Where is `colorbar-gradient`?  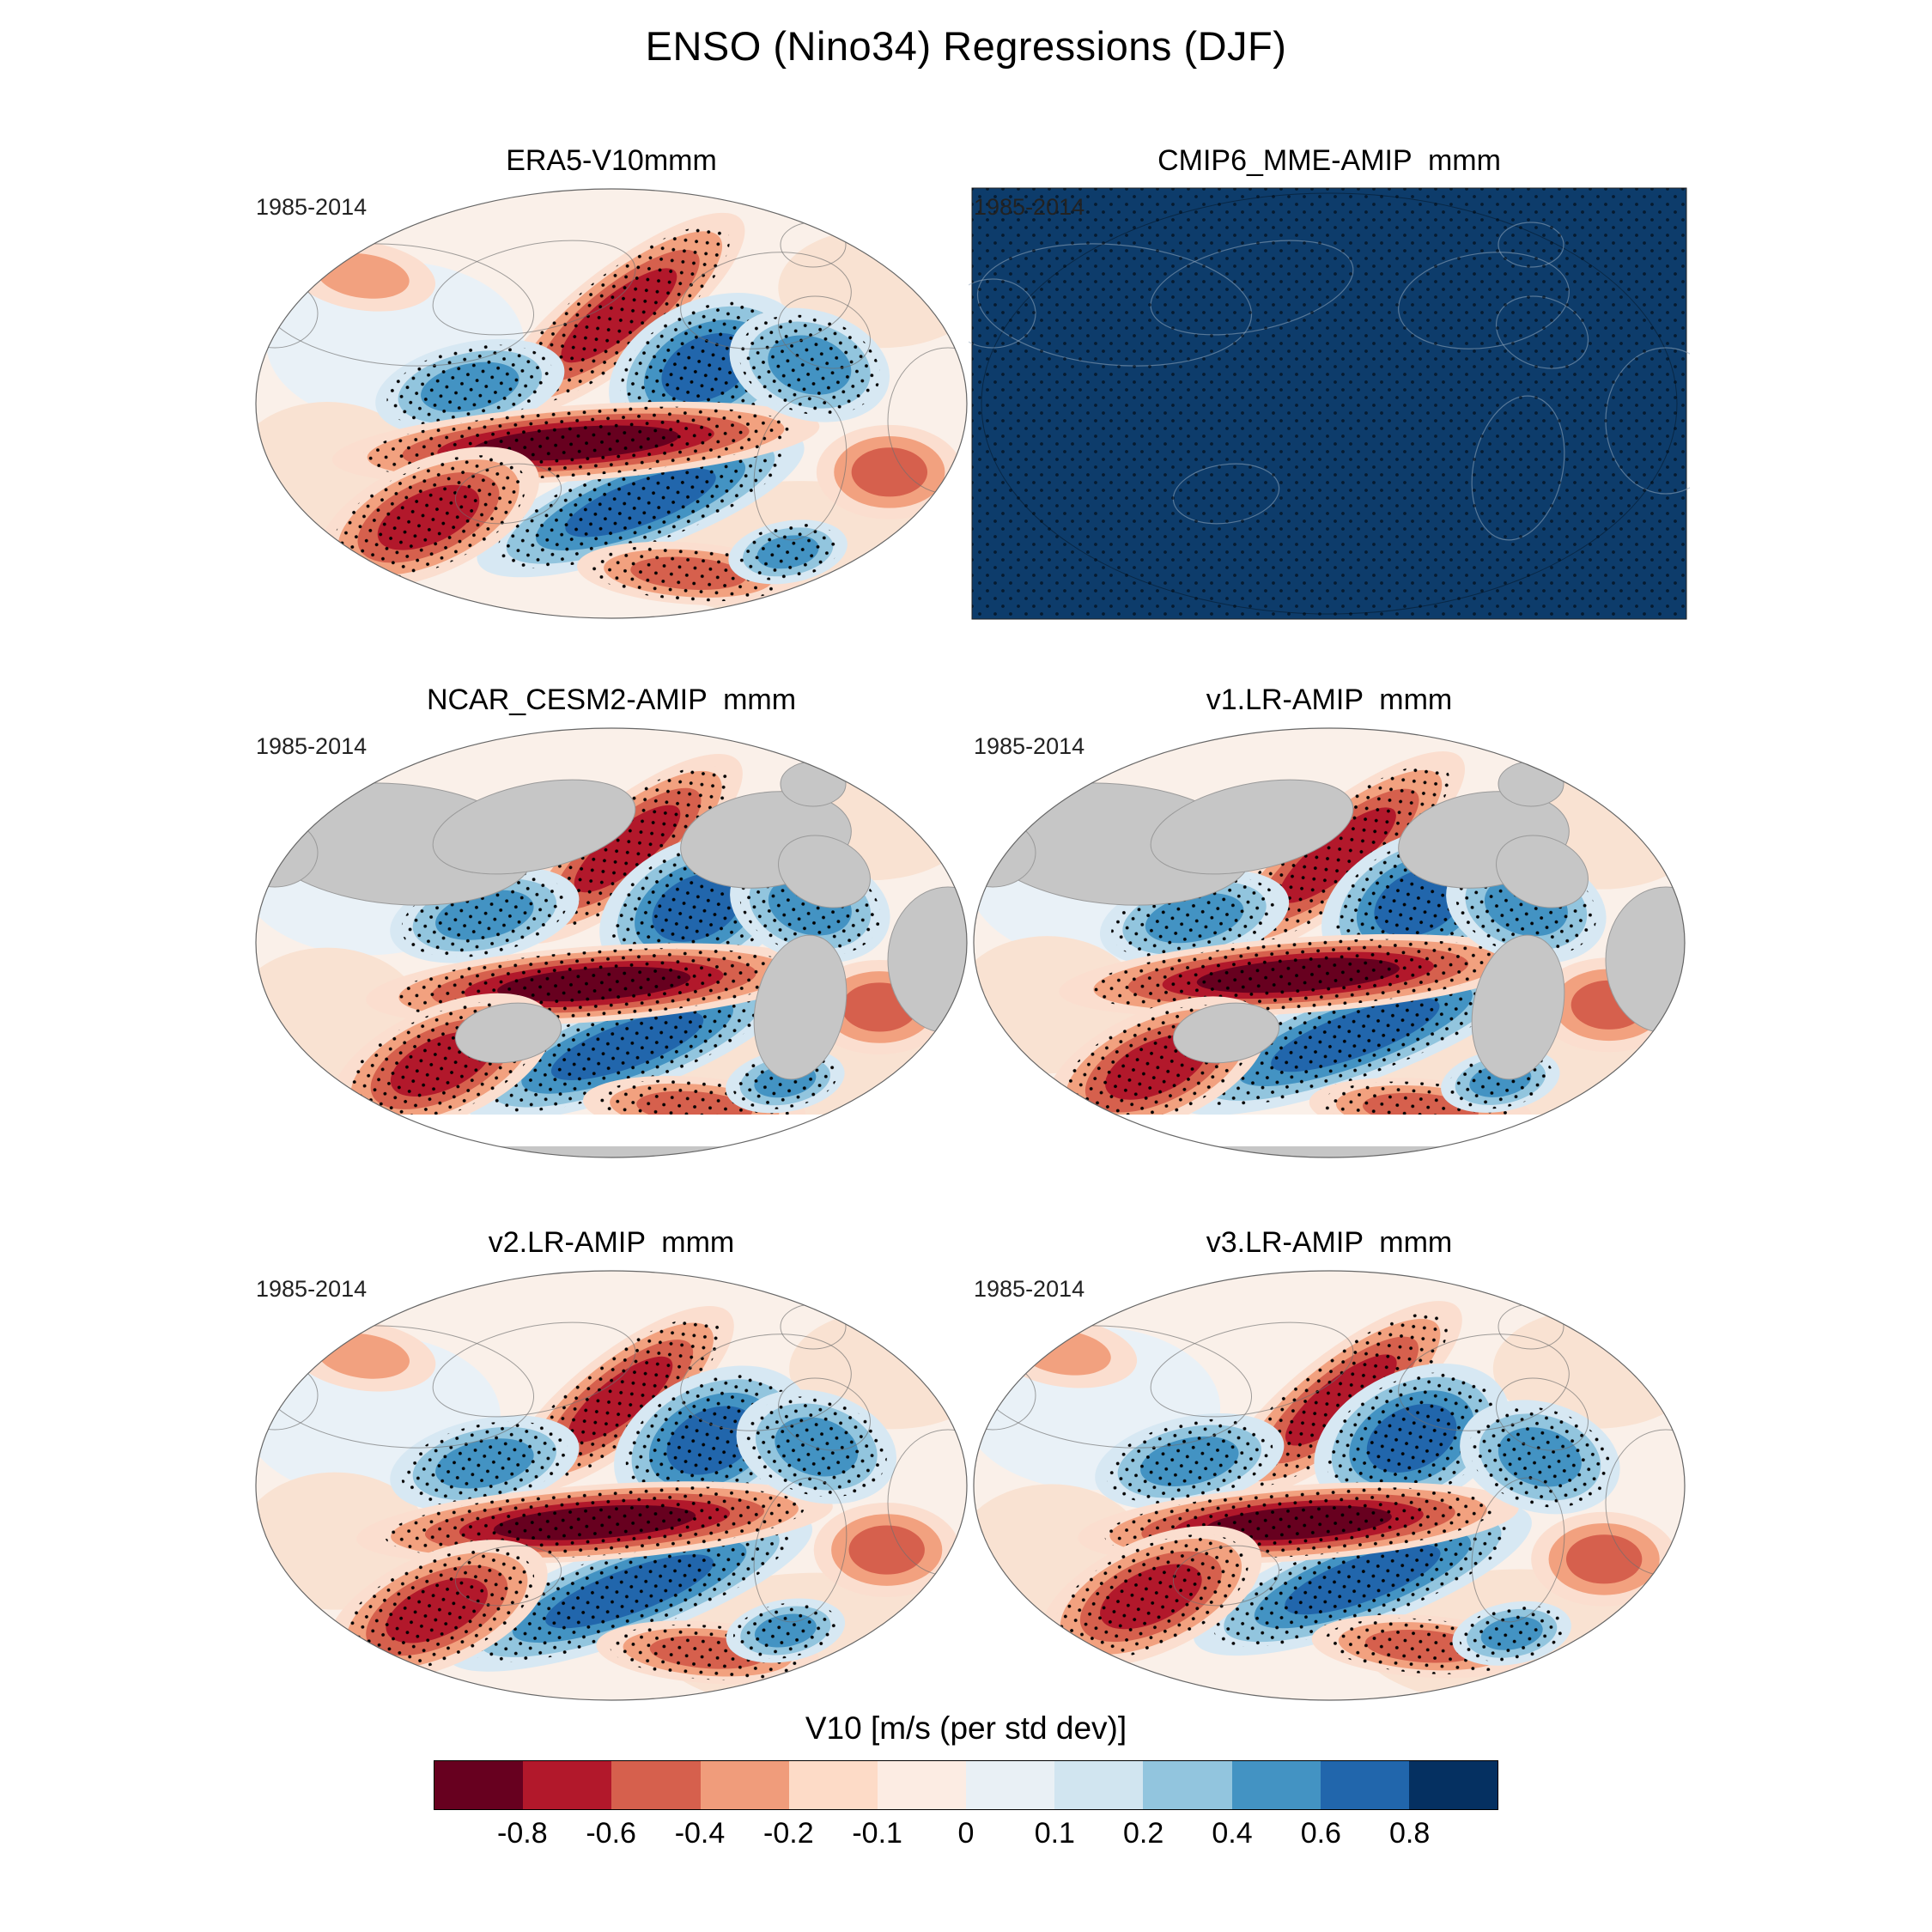 colorbar-gradient is located at coordinates (966, 1785).